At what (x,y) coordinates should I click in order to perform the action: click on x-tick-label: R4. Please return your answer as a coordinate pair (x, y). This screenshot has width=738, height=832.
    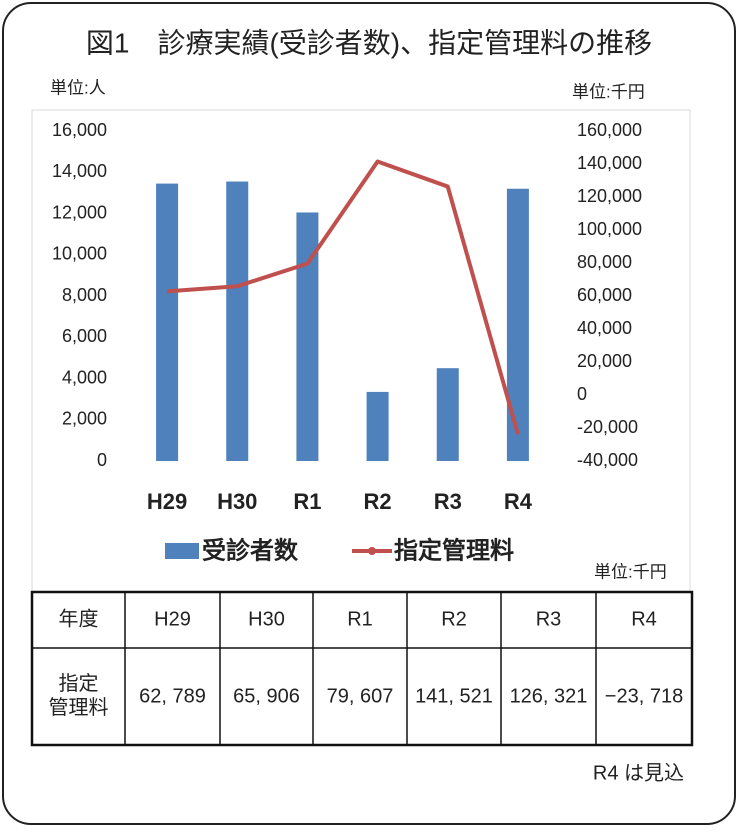
    Looking at the image, I should click on (518, 501).